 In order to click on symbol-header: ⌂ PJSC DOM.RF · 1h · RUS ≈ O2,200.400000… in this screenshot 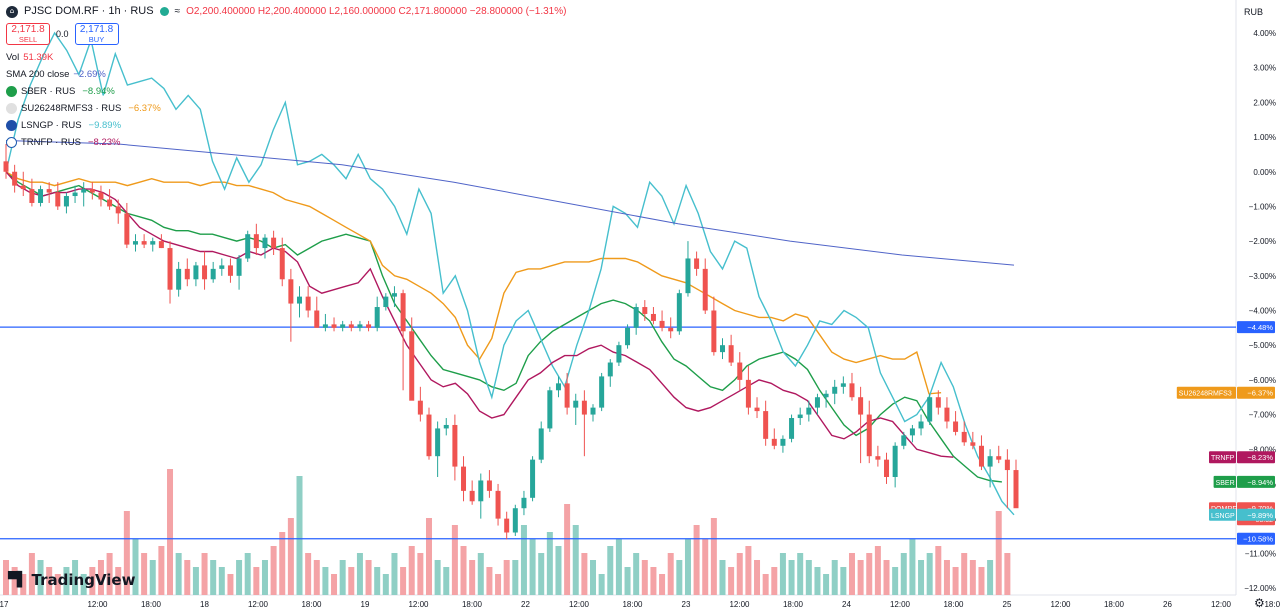, I will do `click(286, 11)`.